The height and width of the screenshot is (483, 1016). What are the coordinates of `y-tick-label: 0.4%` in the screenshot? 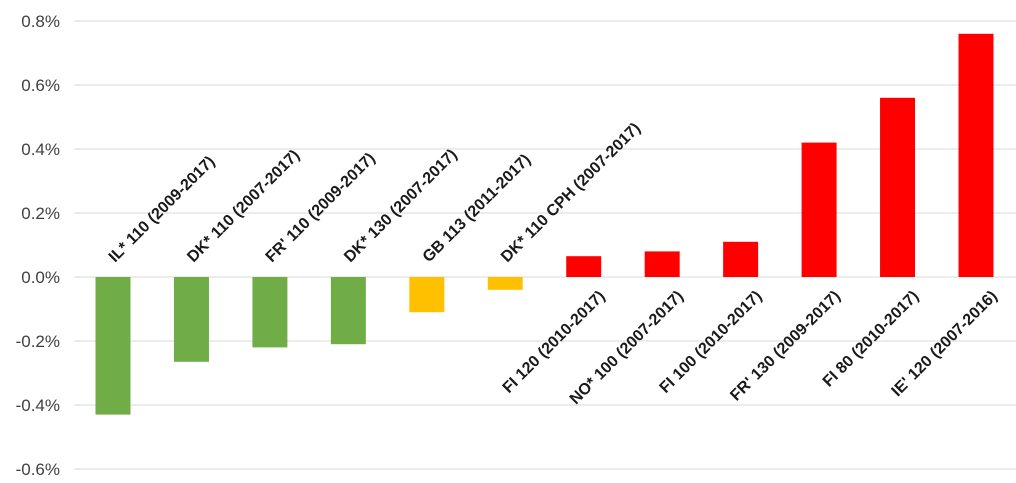 It's located at (40, 149).